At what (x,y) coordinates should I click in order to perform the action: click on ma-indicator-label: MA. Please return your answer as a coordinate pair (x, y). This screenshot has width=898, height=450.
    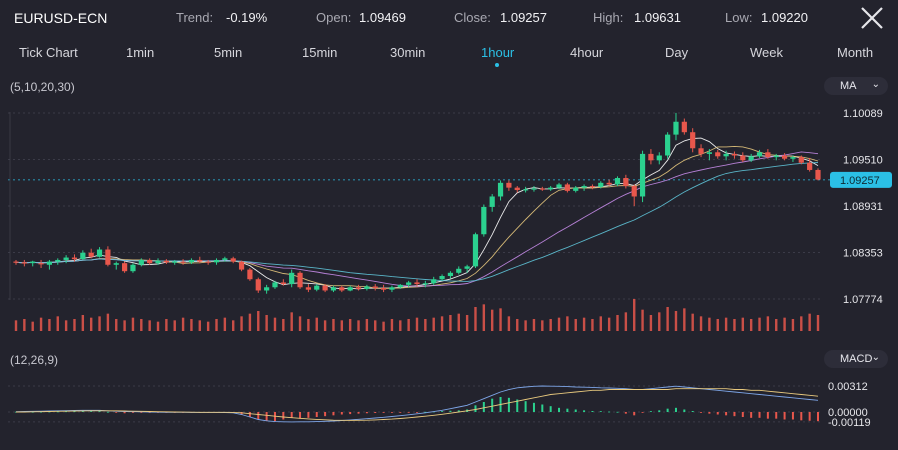
    Looking at the image, I should click on (848, 86).